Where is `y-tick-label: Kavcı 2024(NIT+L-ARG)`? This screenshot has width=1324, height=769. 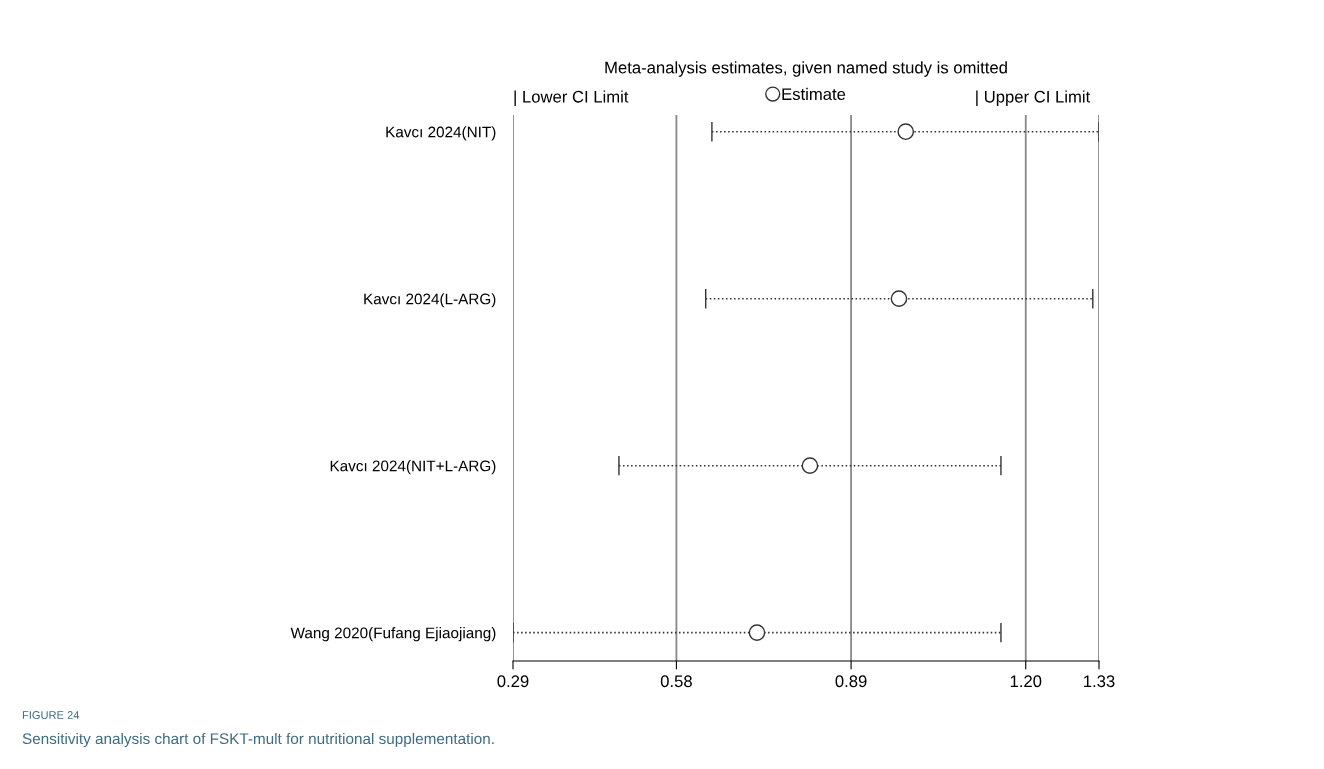 y-tick-label: Kavcı 2024(NIT+L-ARG) is located at coordinates (413, 467).